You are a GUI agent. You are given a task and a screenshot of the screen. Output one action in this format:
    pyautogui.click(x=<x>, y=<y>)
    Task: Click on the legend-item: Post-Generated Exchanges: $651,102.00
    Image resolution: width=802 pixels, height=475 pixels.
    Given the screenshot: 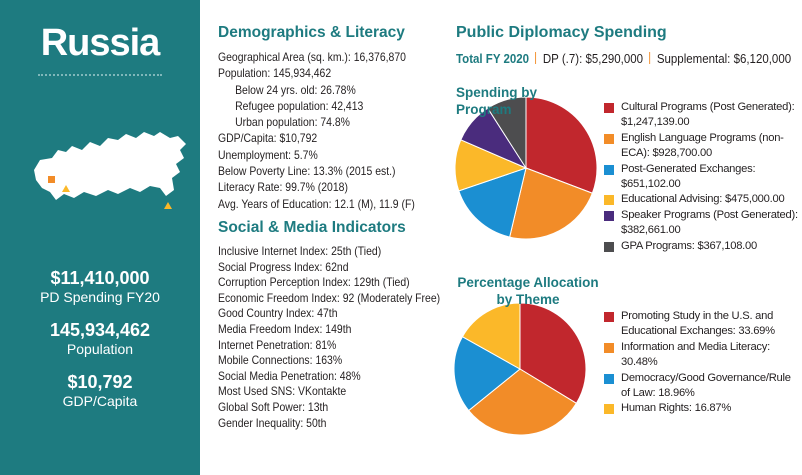 What is the action you would take?
    pyautogui.click(x=703, y=177)
    